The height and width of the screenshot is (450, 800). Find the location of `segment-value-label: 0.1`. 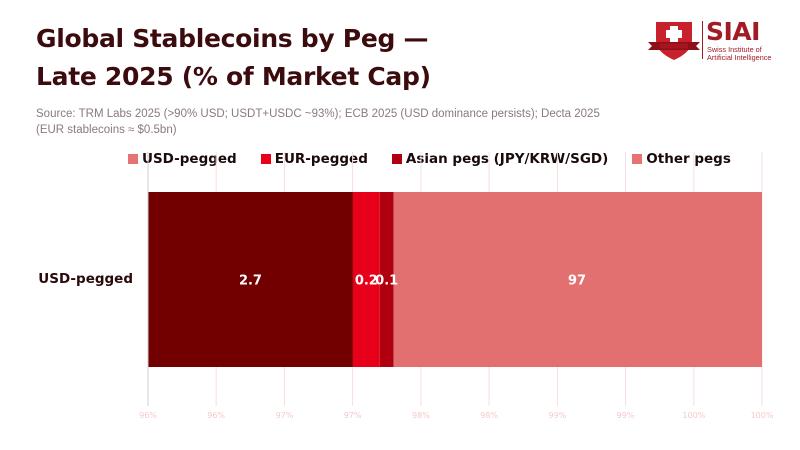

segment-value-label: 0.1 is located at coordinates (386, 281).